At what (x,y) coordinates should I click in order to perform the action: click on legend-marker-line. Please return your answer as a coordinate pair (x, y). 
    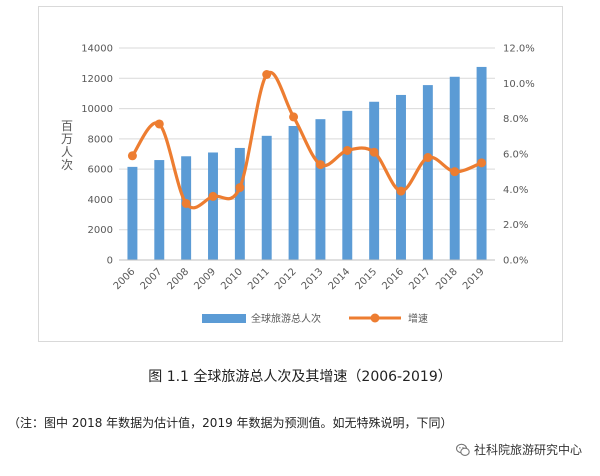
    Looking at the image, I should click on (375, 318).